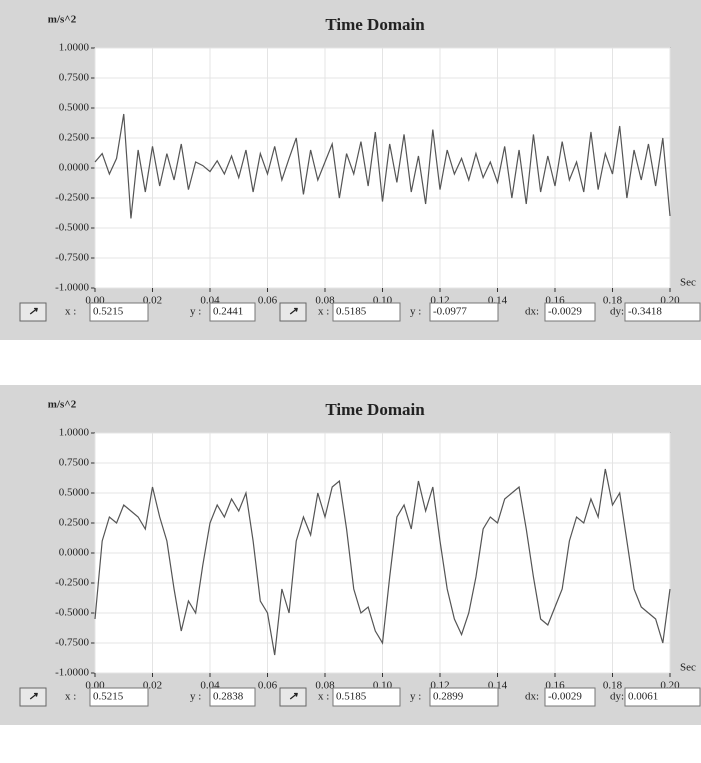  I want to click on readout-value: 0.0061, so click(643, 697).